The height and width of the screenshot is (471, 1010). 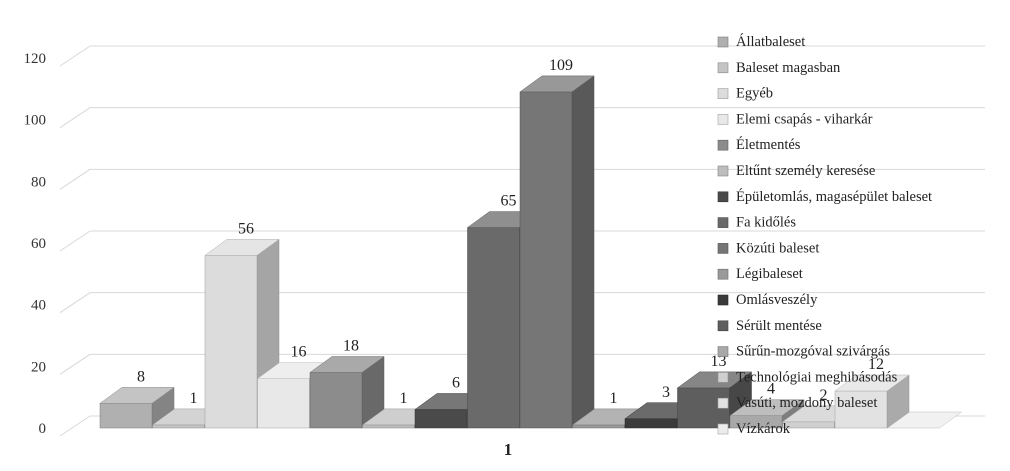 What do you see at coordinates (583, 252) in the screenshot?
I see `bar-side` at bounding box center [583, 252].